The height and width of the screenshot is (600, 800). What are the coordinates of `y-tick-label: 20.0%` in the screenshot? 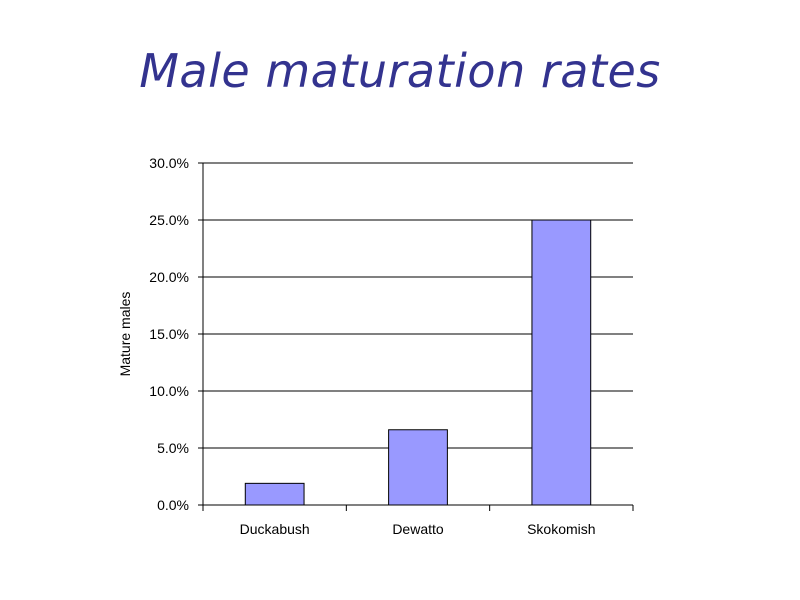 It's located at (169, 277).